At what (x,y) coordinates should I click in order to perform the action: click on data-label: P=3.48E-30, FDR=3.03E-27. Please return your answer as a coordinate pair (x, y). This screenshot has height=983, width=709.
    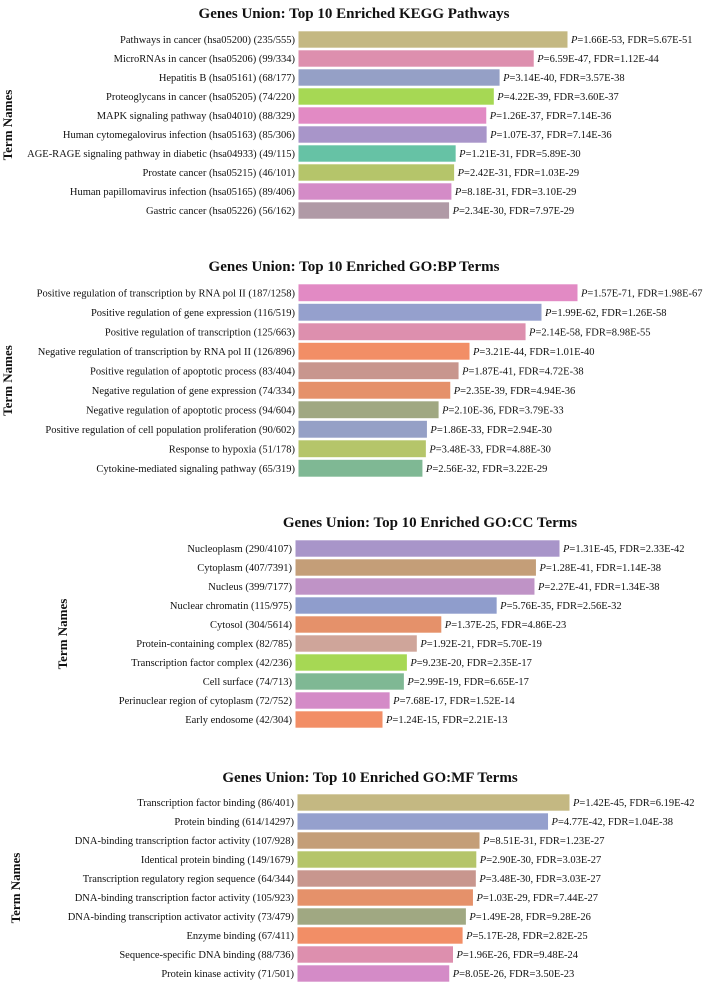
    Looking at the image, I should click on (539, 879).